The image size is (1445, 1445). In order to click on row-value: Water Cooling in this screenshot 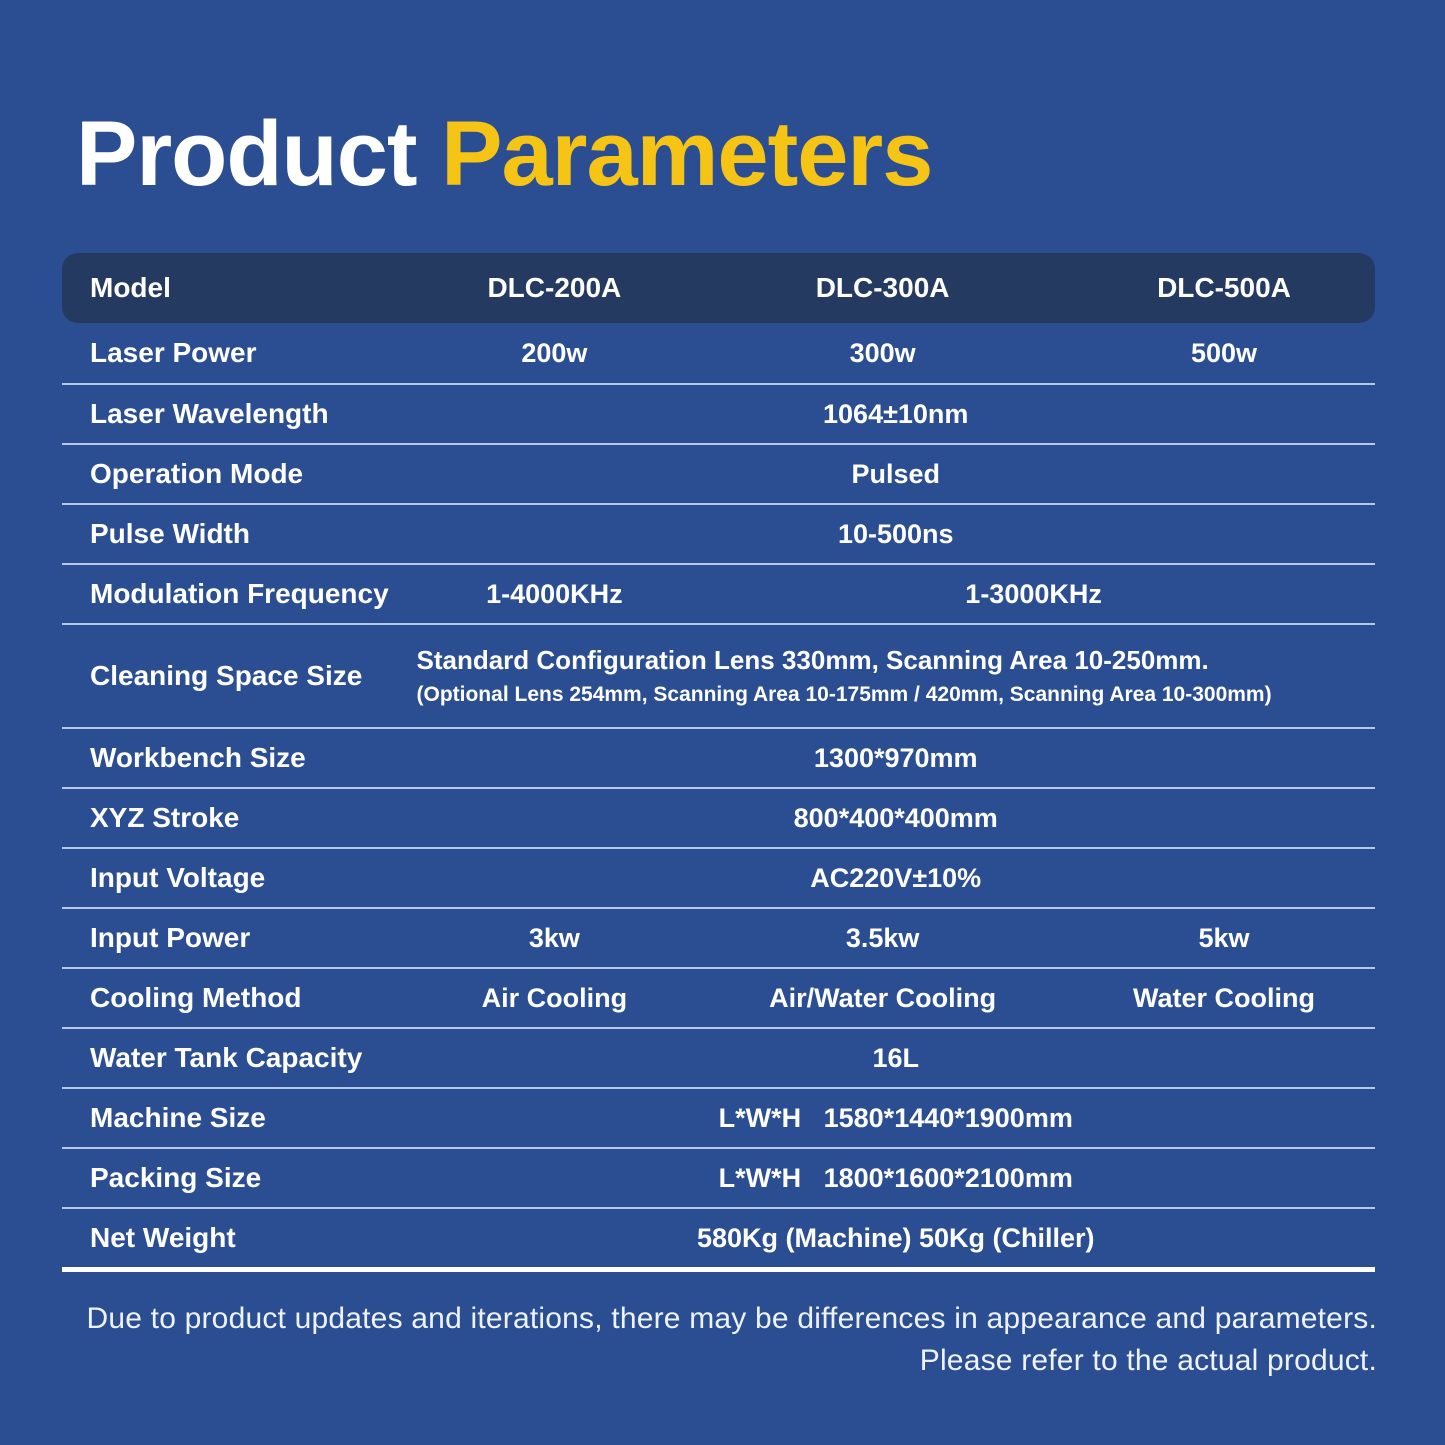, I will do `click(1223, 997)`.